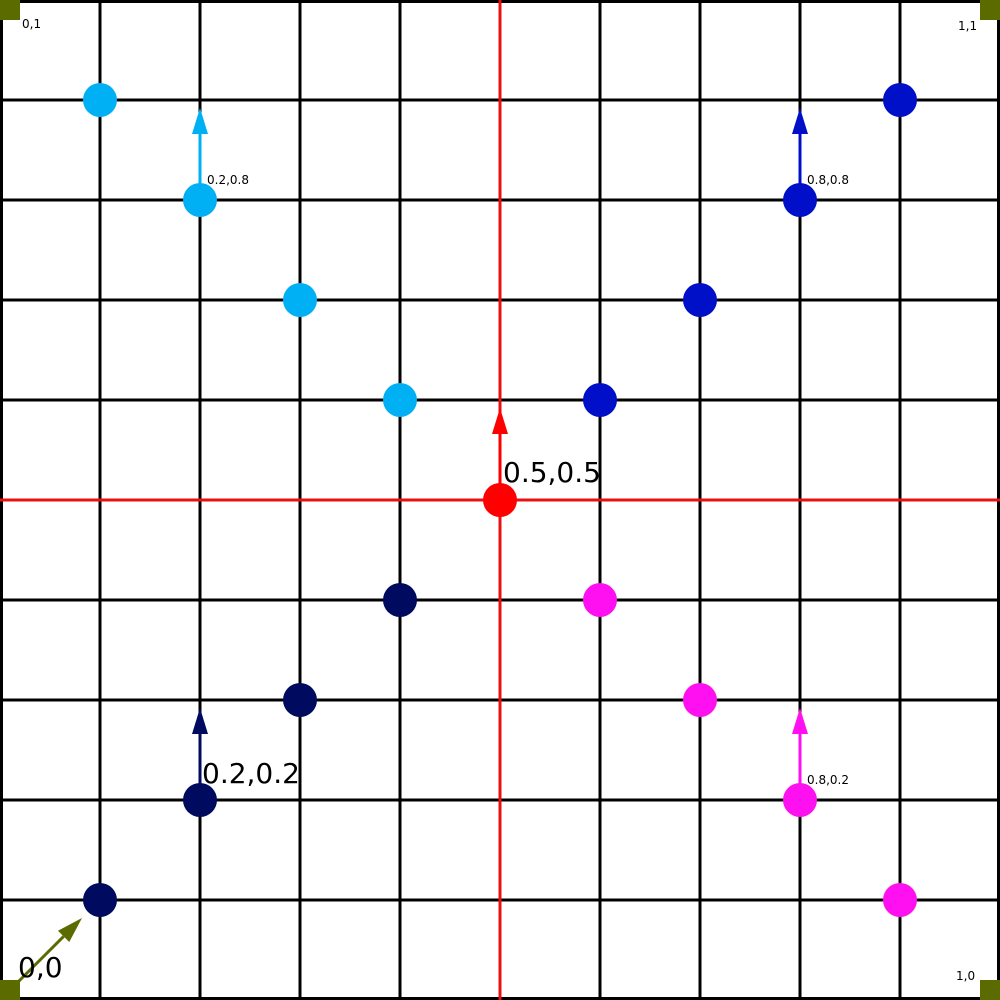  What do you see at coordinates (967, 26) in the screenshot?
I see `corner-label-top-right: 1,1` at bounding box center [967, 26].